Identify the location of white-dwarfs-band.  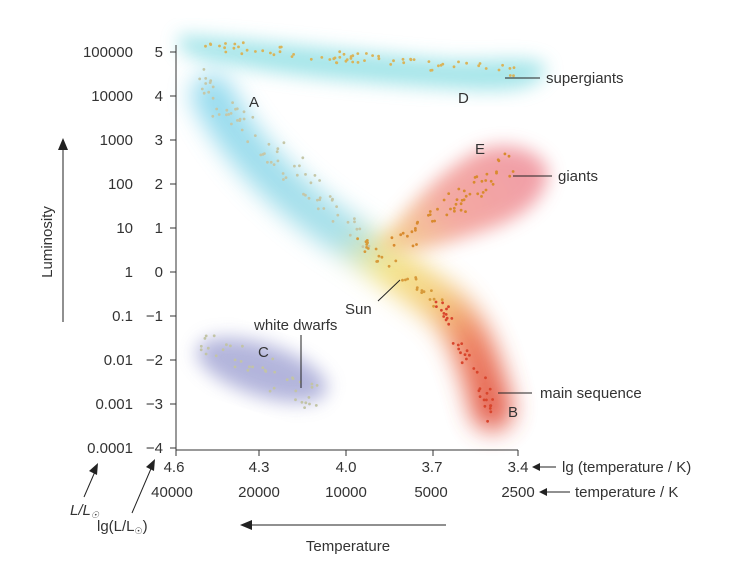
(262, 370).